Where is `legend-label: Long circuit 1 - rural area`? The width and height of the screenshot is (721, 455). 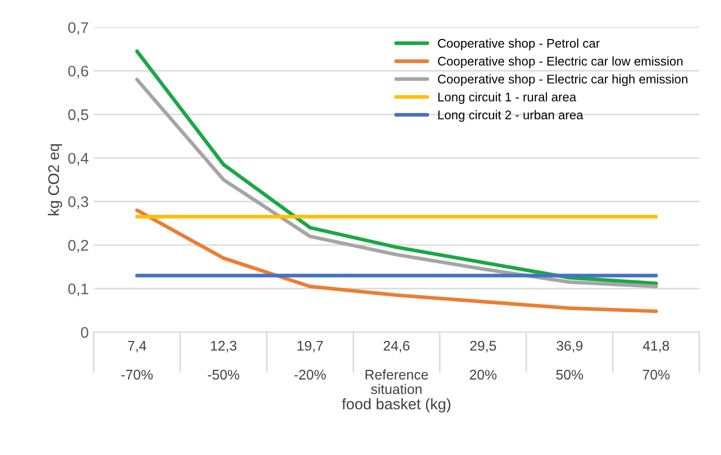 legend-label: Long circuit 1 - rural area is located at coordinates (507, 98).